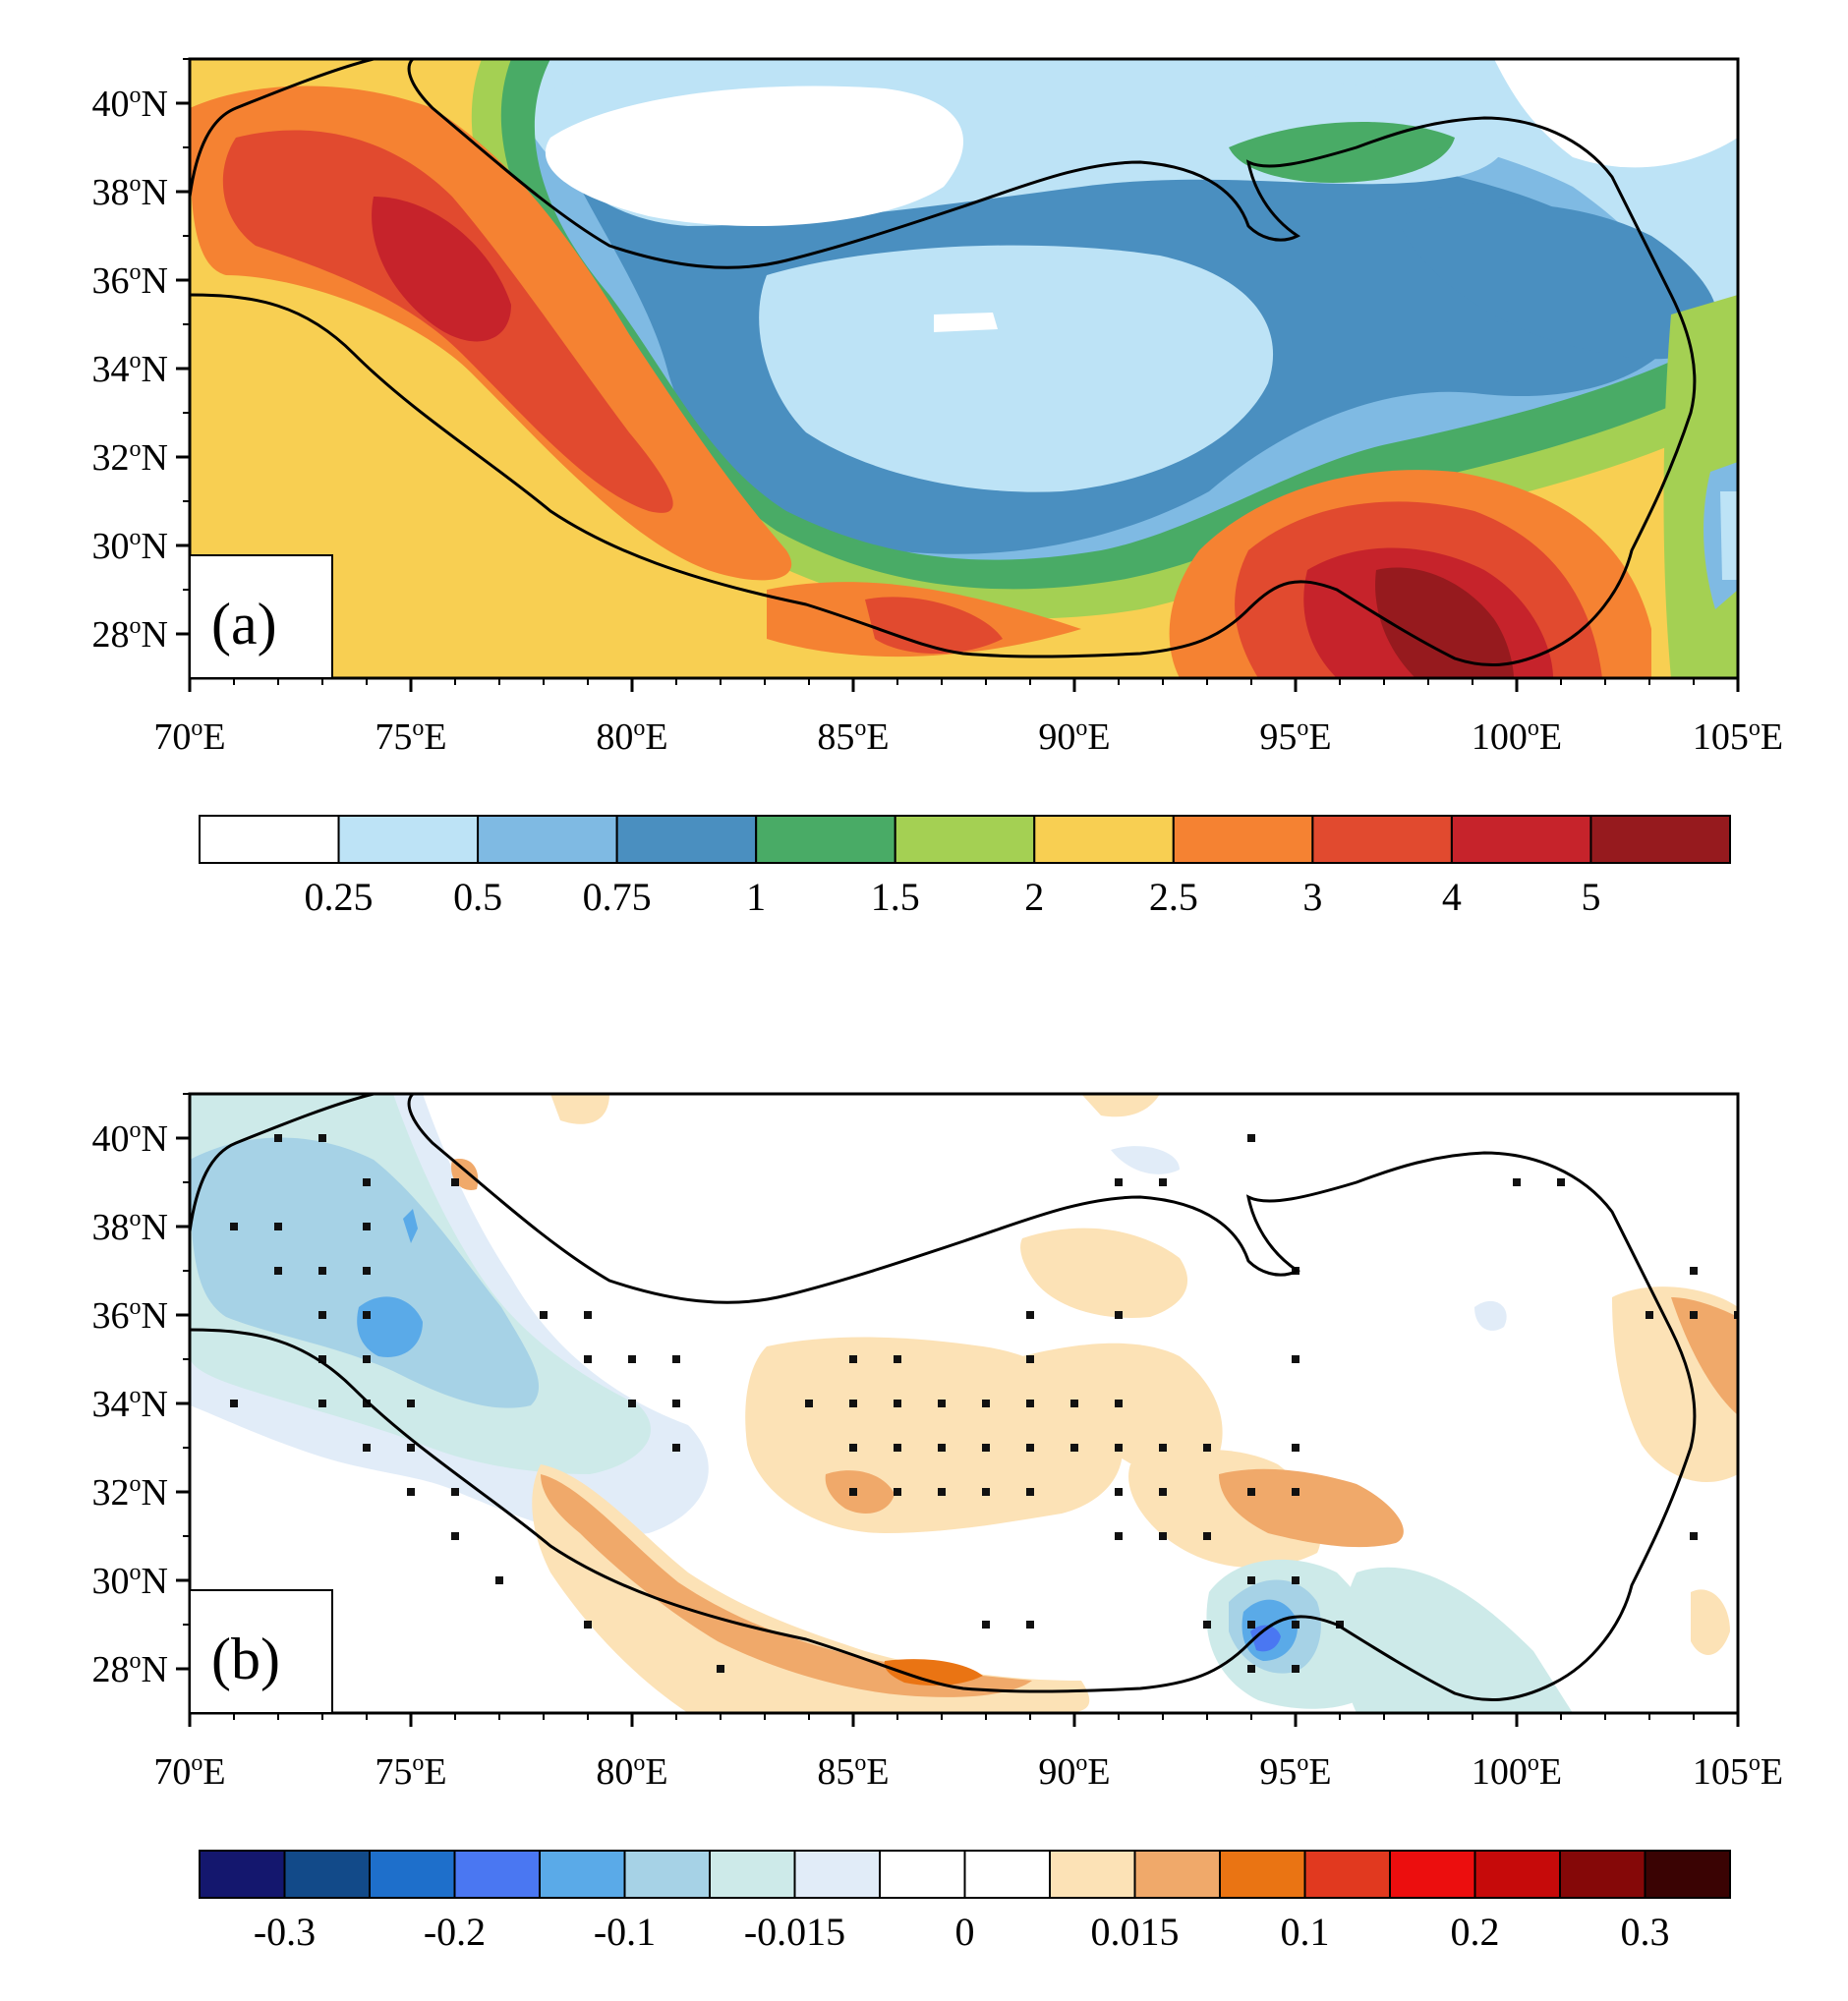 The image size is (1848, 2001). I want to click on x-tick-label: 100oE, so click(1517, 1771).